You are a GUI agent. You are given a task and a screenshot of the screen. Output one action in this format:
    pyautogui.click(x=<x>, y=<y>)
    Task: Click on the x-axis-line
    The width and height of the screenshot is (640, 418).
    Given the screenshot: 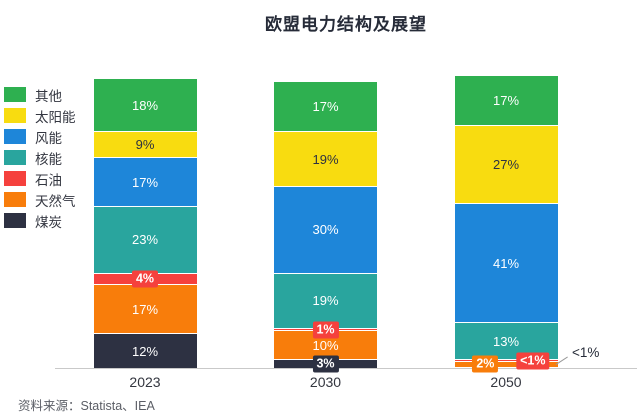 What is the action you would take?
    pyautogui.click(x=346, y=368)
    